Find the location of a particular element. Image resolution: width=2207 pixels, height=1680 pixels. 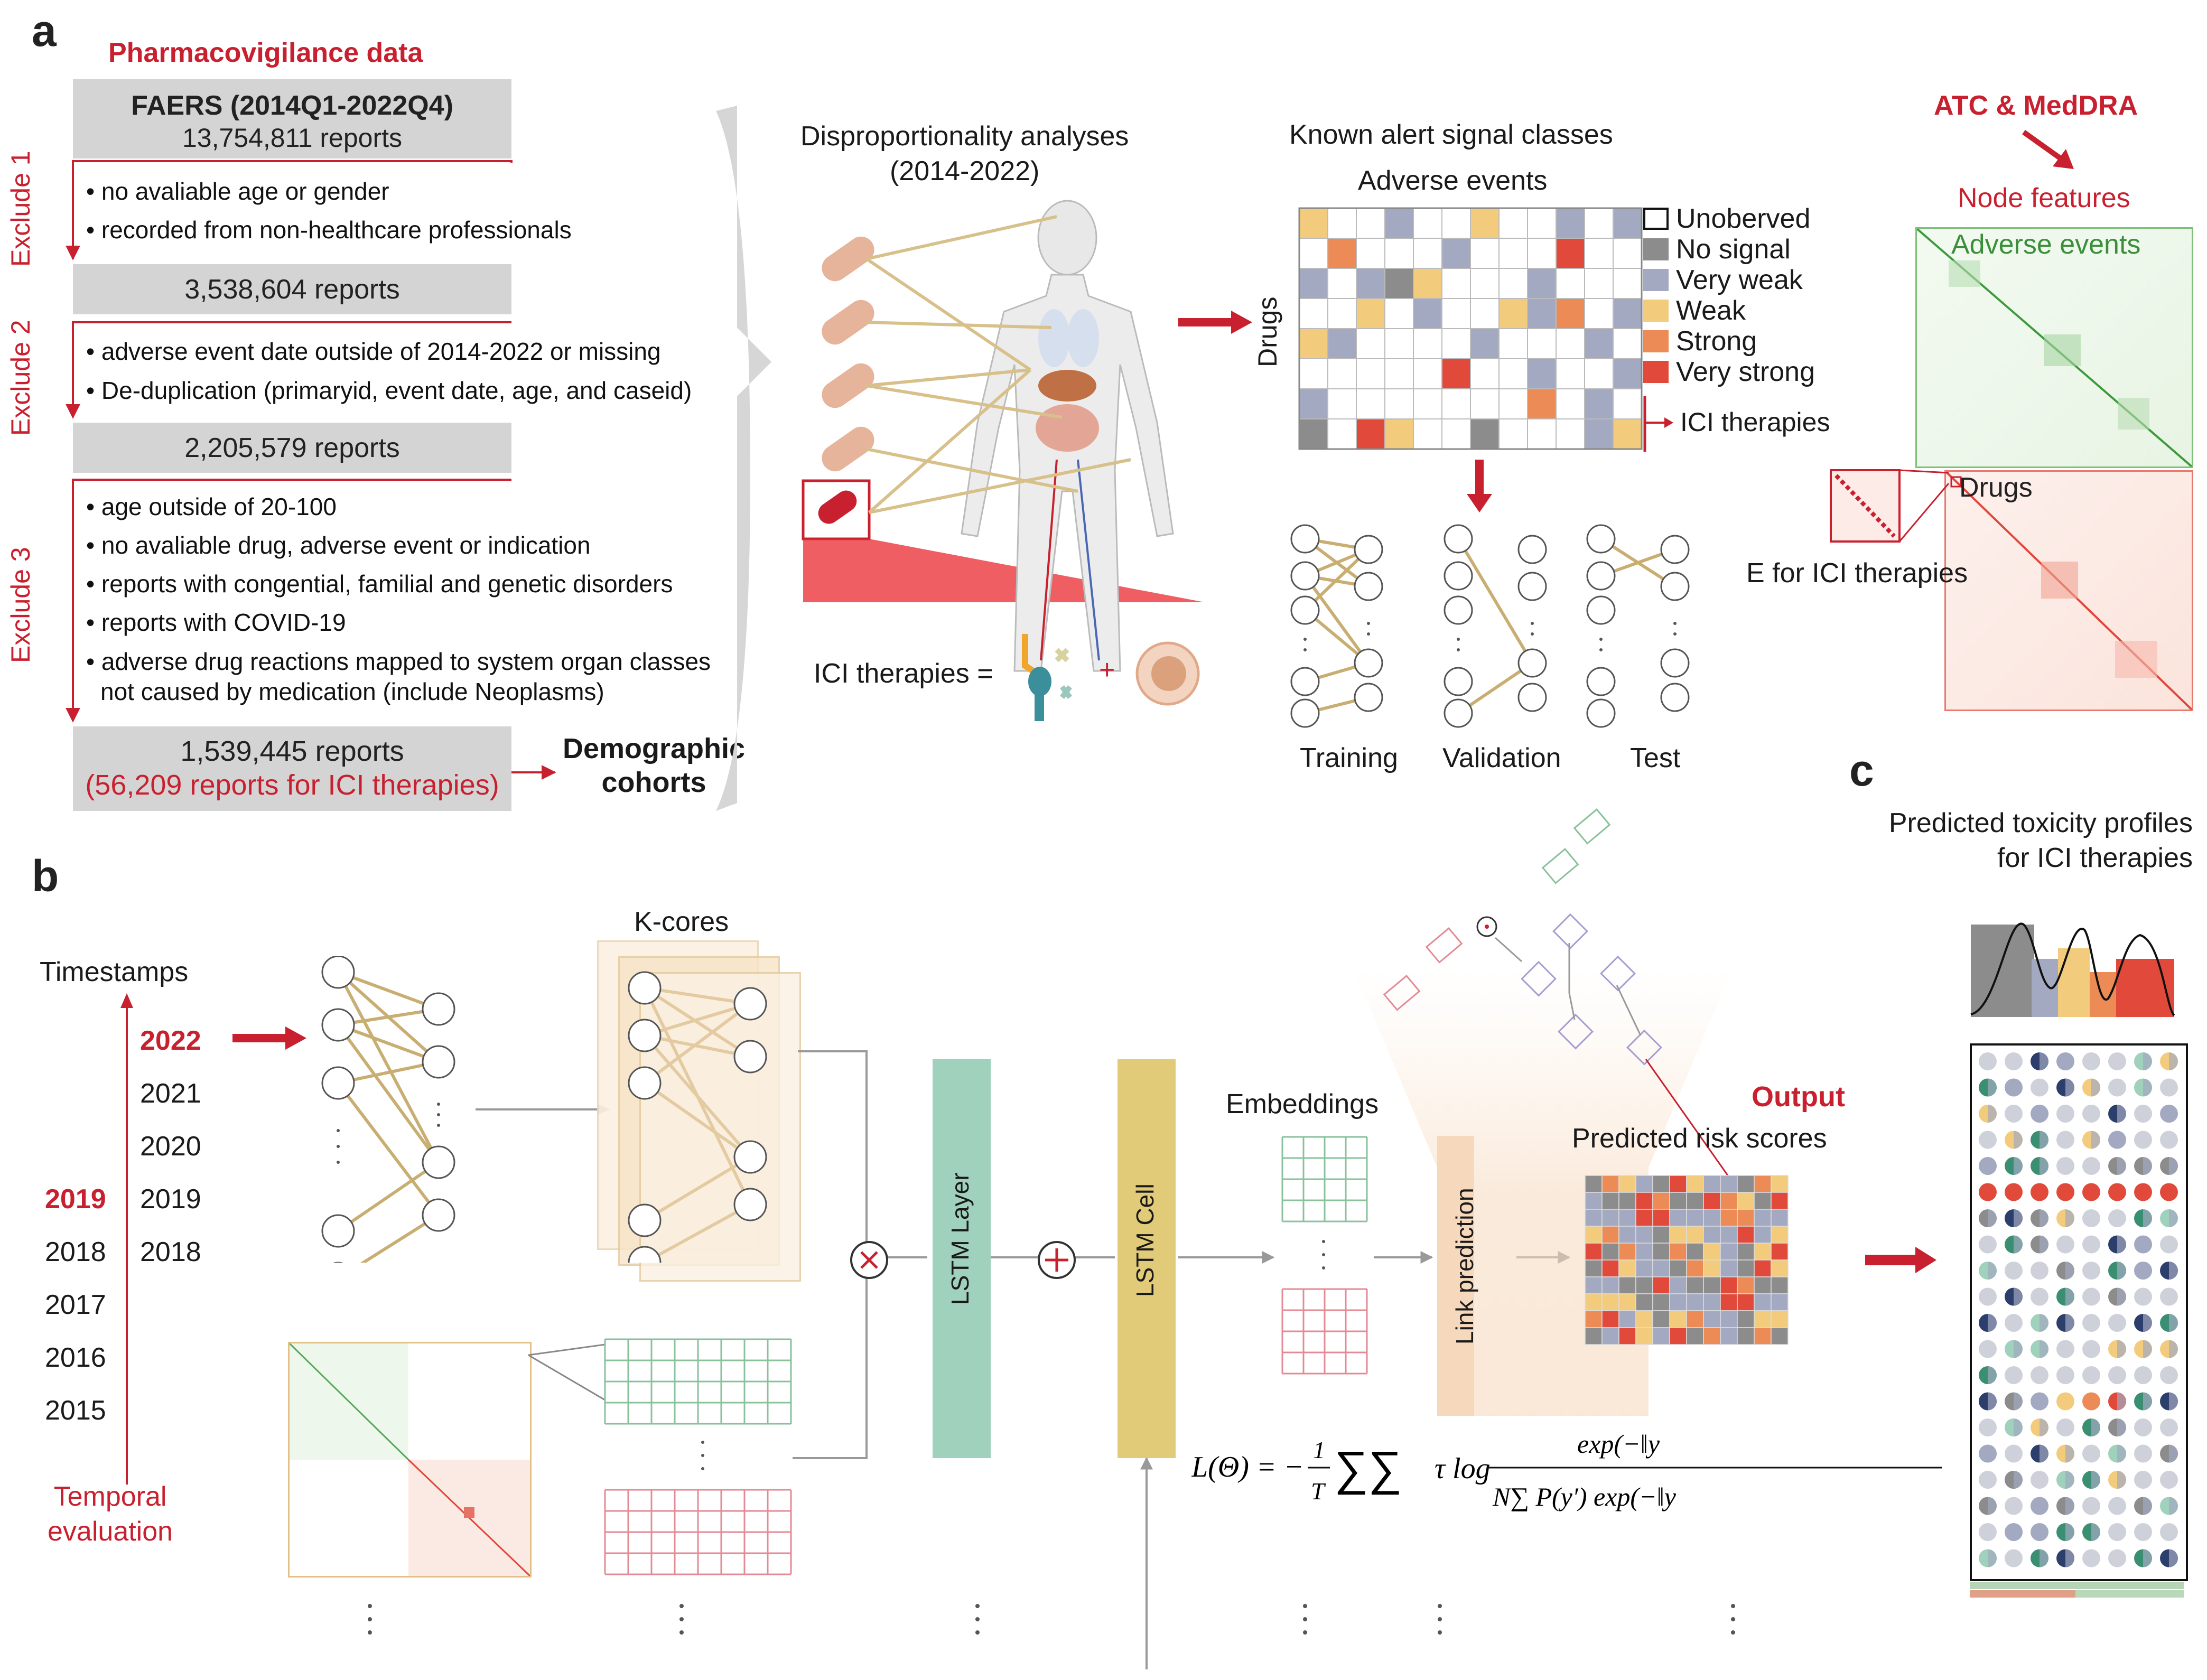

legend-label: Unoberved is located at coordinates (1743, 218).